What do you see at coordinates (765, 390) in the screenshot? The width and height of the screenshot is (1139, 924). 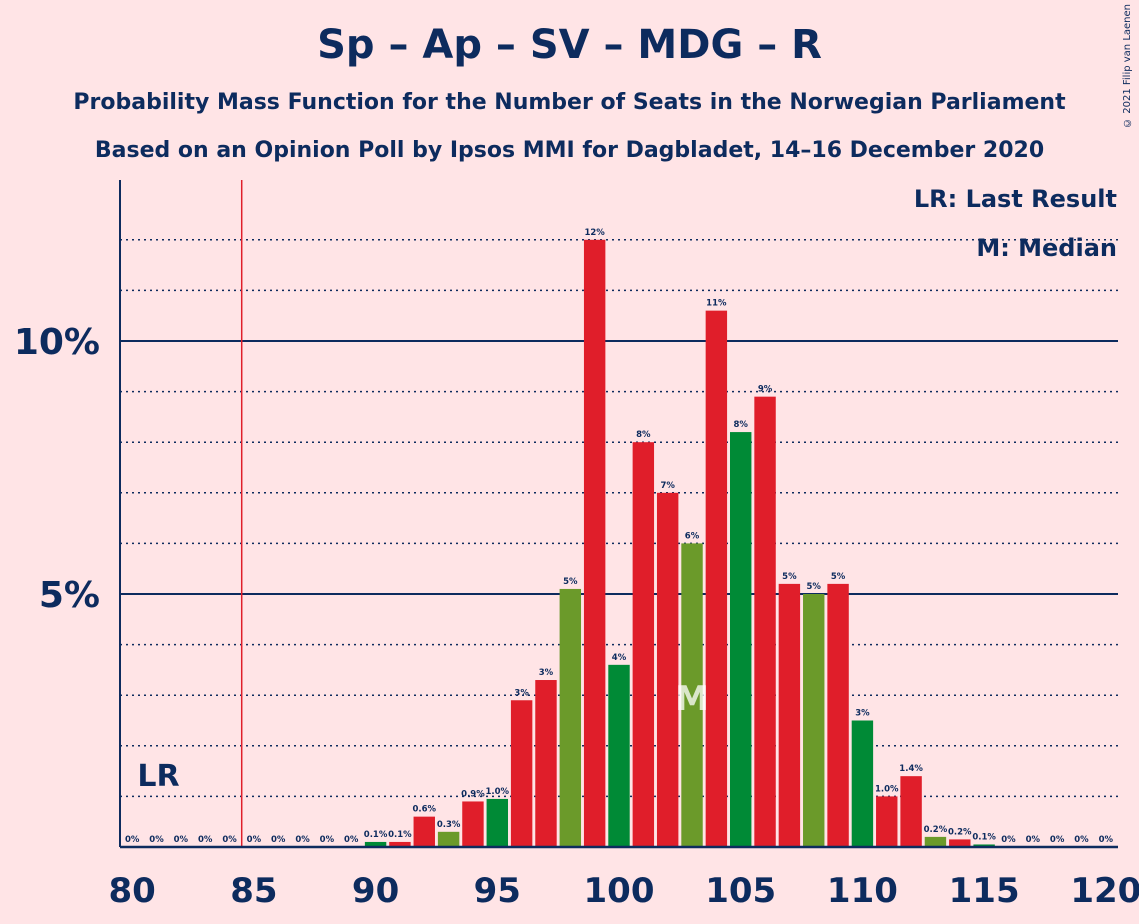 I see `bar-value-label: 9%` at bounding box center [765, 390].